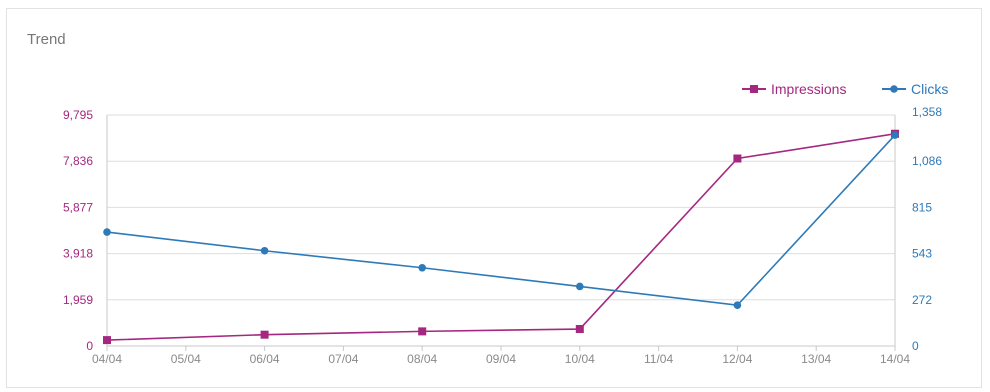 This screenshot has height=392, width=990. What do you see at coordinates (186, 359) in the screenshot?
I see `x-tick-label: 05/04` at bounding box center [186, 359].